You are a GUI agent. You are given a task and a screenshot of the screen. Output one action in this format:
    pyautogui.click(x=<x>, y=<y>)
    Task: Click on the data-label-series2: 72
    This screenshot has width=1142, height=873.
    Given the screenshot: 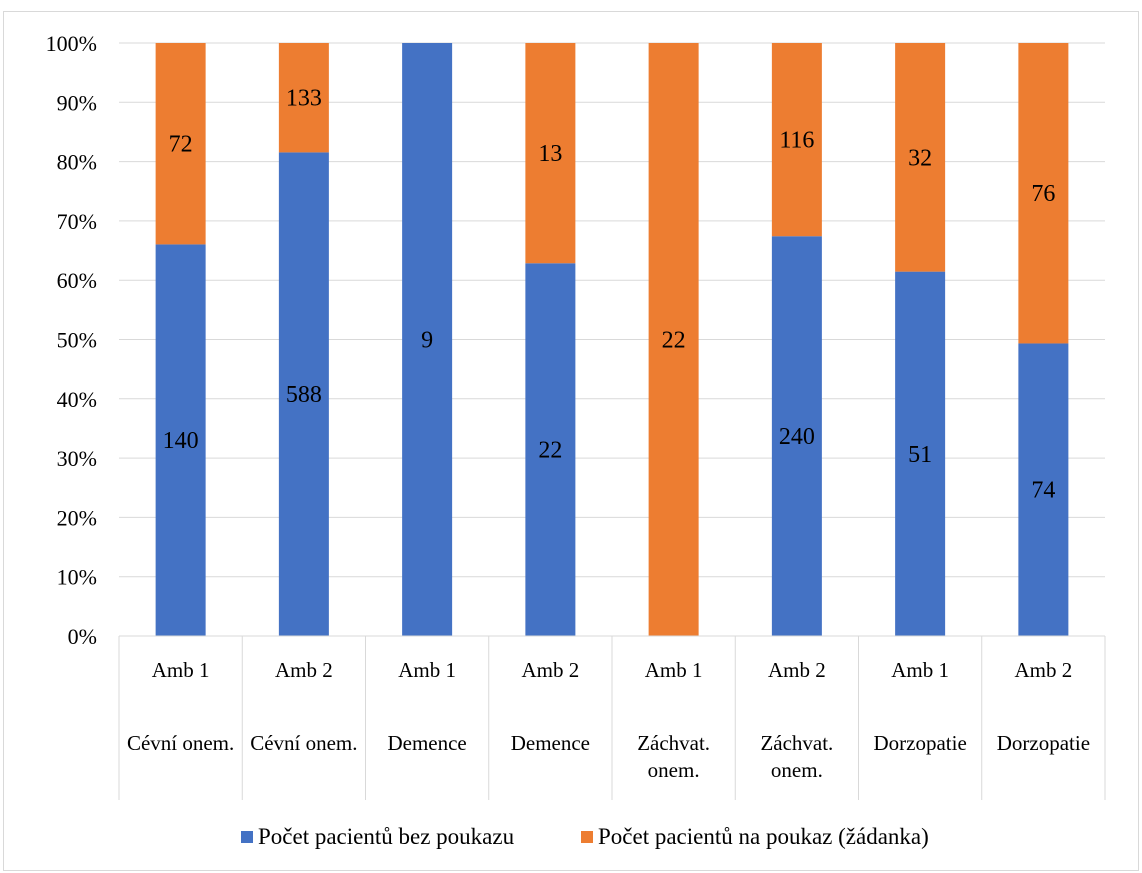 What is the action you would take?
    pyautogui.click(x=181, y=145)
    